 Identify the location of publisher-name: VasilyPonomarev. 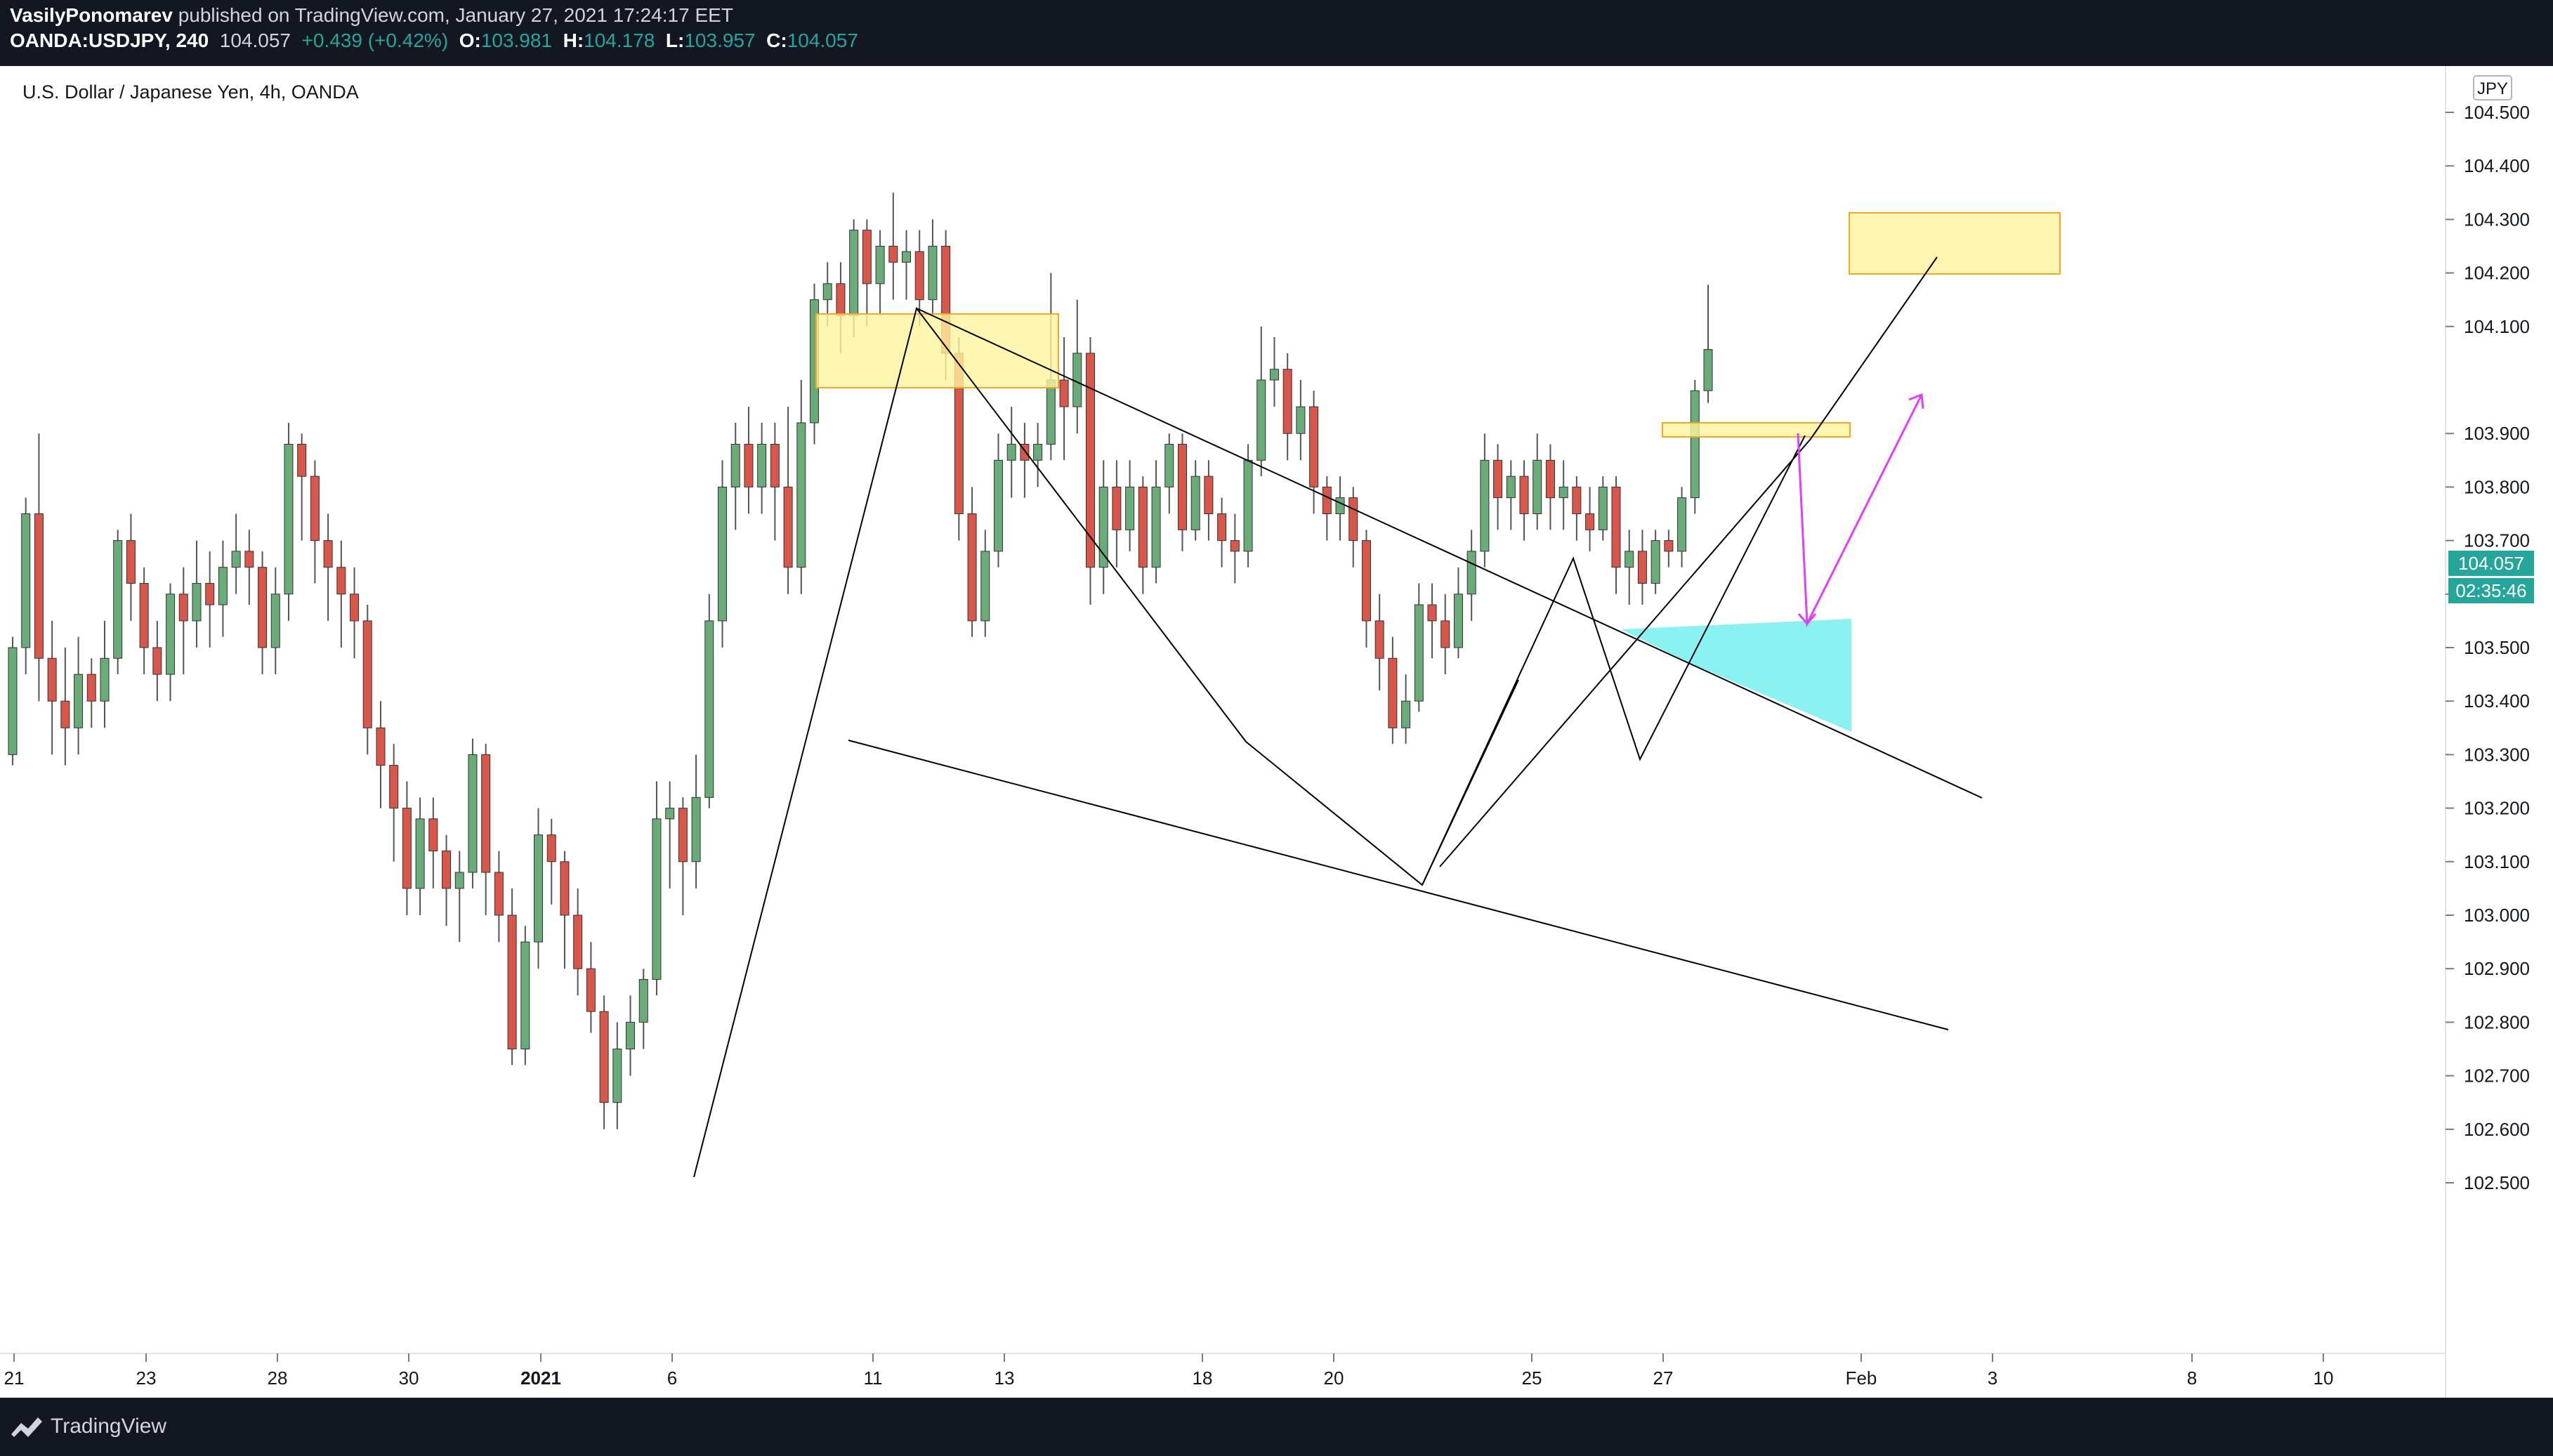
(92, 15).